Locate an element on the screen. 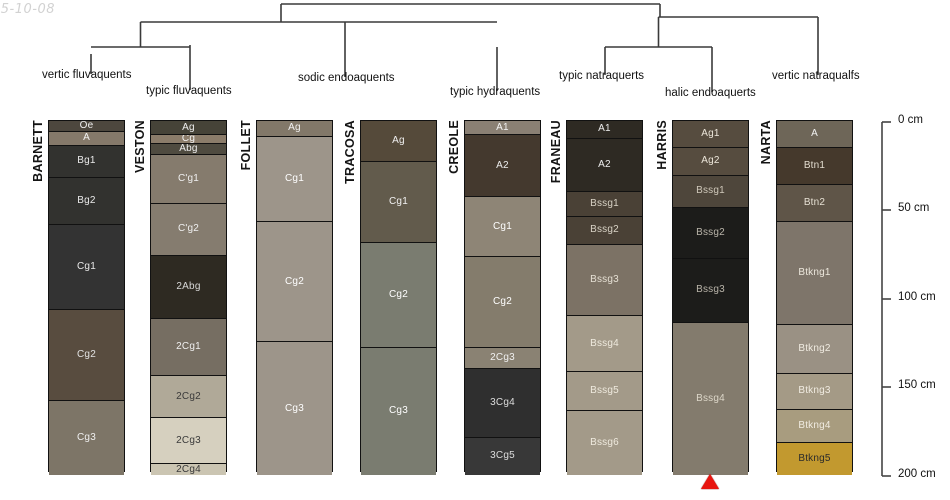 The width and height of the screenshot is (950, 500). dendrogram-leaf-label-1: typic fluvaquents is located at coordinates (189, 91).